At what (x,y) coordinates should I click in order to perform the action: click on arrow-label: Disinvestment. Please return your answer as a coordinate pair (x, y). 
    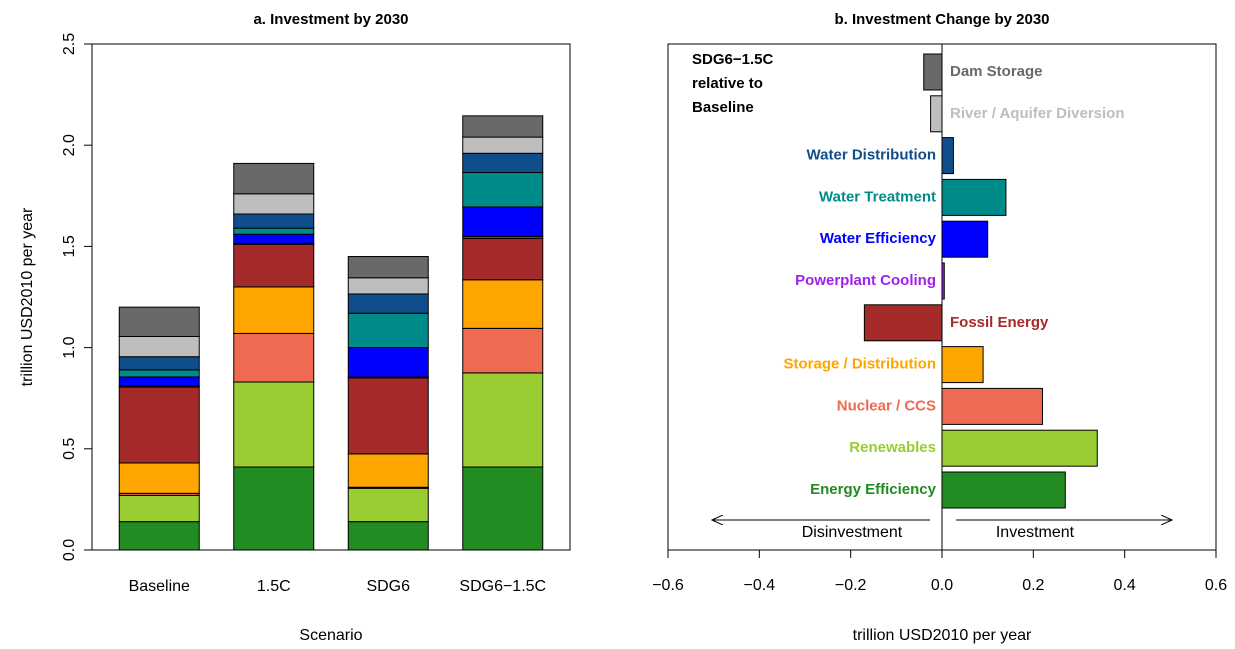
    Looking at the image, I should click on (852, 532).